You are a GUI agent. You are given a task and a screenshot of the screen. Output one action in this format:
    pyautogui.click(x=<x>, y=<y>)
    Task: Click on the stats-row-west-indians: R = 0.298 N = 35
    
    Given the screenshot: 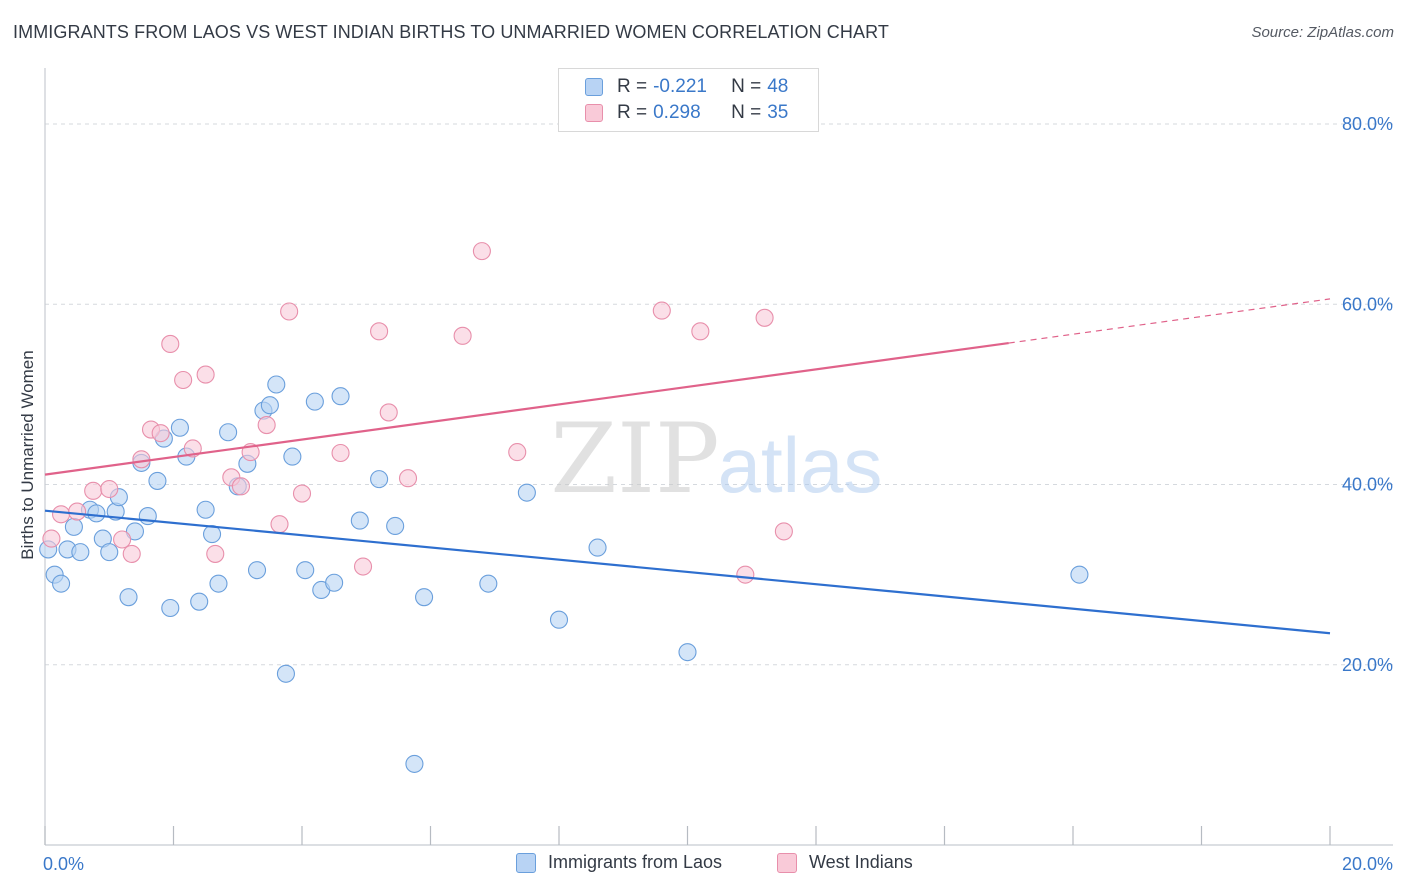 What is the action you would take?
    pyautogui.click(x=686, y=113)
    